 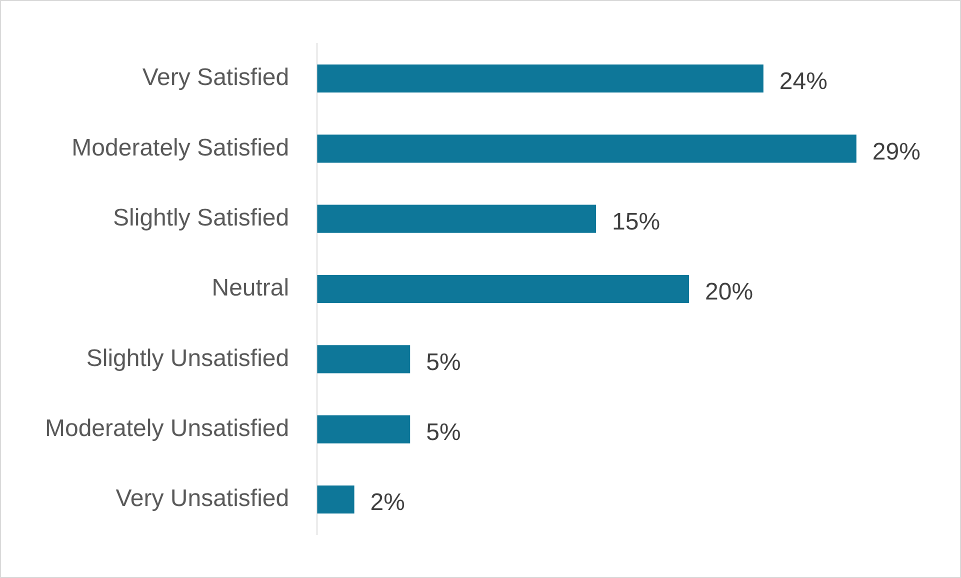 I want to click on y-tick-label: Very Unsatisfied, so click(x=203, y=498).